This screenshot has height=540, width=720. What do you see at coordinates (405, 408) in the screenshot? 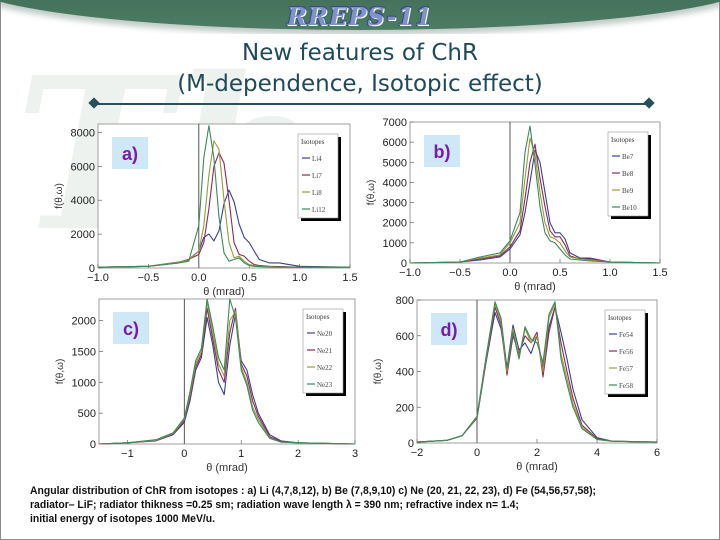
I see `svg-text: 200` at bounding box center [405, 408].